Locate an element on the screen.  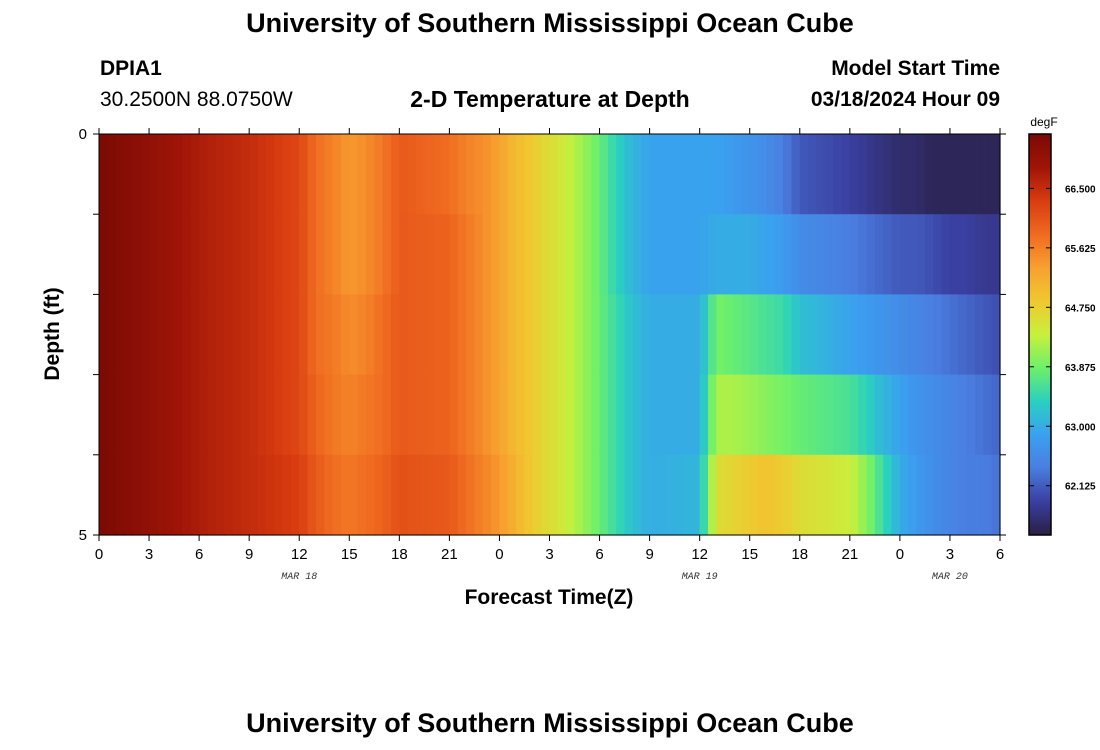
model-start-label: Model Start Time is located at coordinates (915, 68).